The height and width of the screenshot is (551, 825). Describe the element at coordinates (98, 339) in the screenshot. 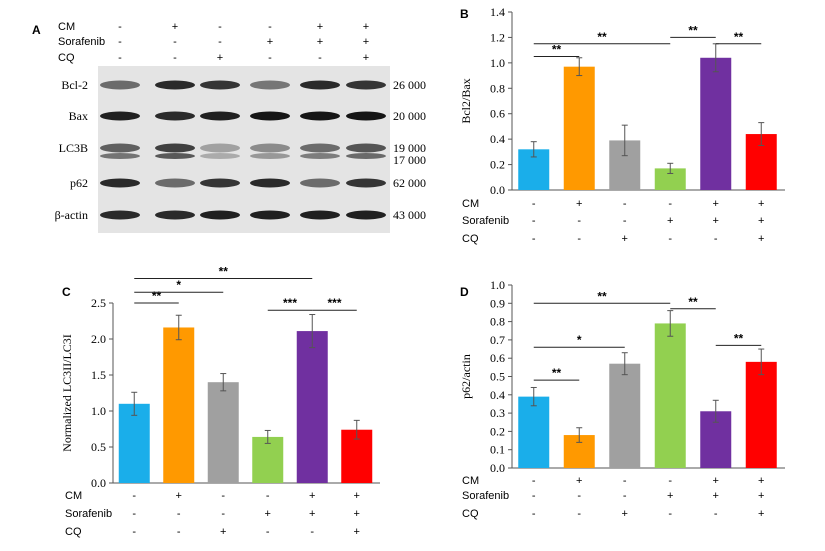

I see `y-tick-label: 2.0` at that location.